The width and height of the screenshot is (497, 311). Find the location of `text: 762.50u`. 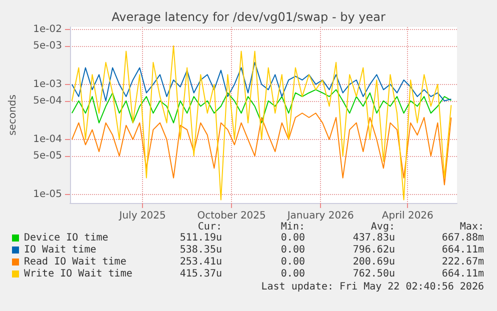

text: 762.50u is located at coordinates (373, 274).